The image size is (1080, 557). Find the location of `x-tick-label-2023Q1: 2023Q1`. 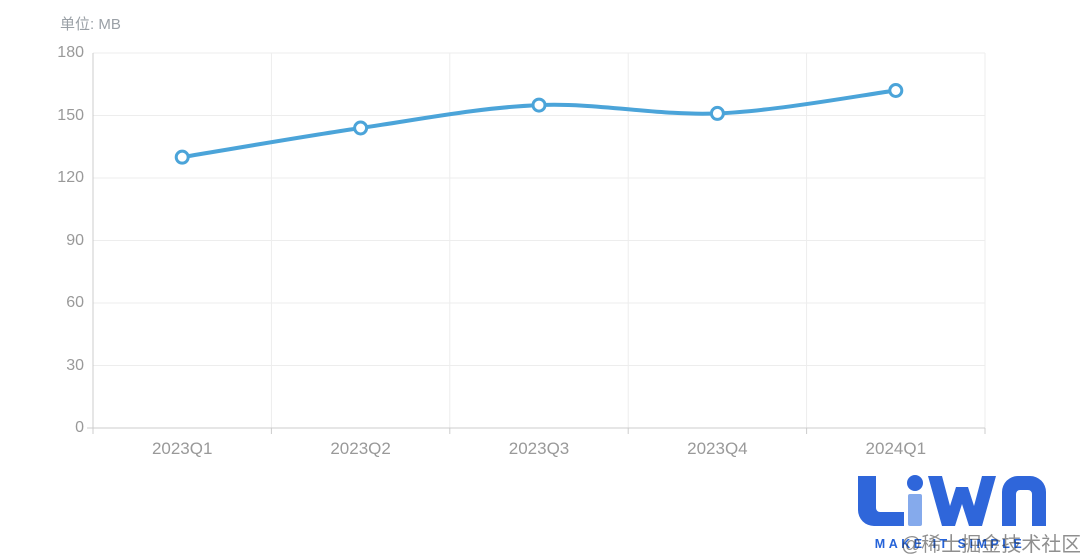

x-tick-label-2023Q1: 2023Q1 is located at coordinates (182, 448).